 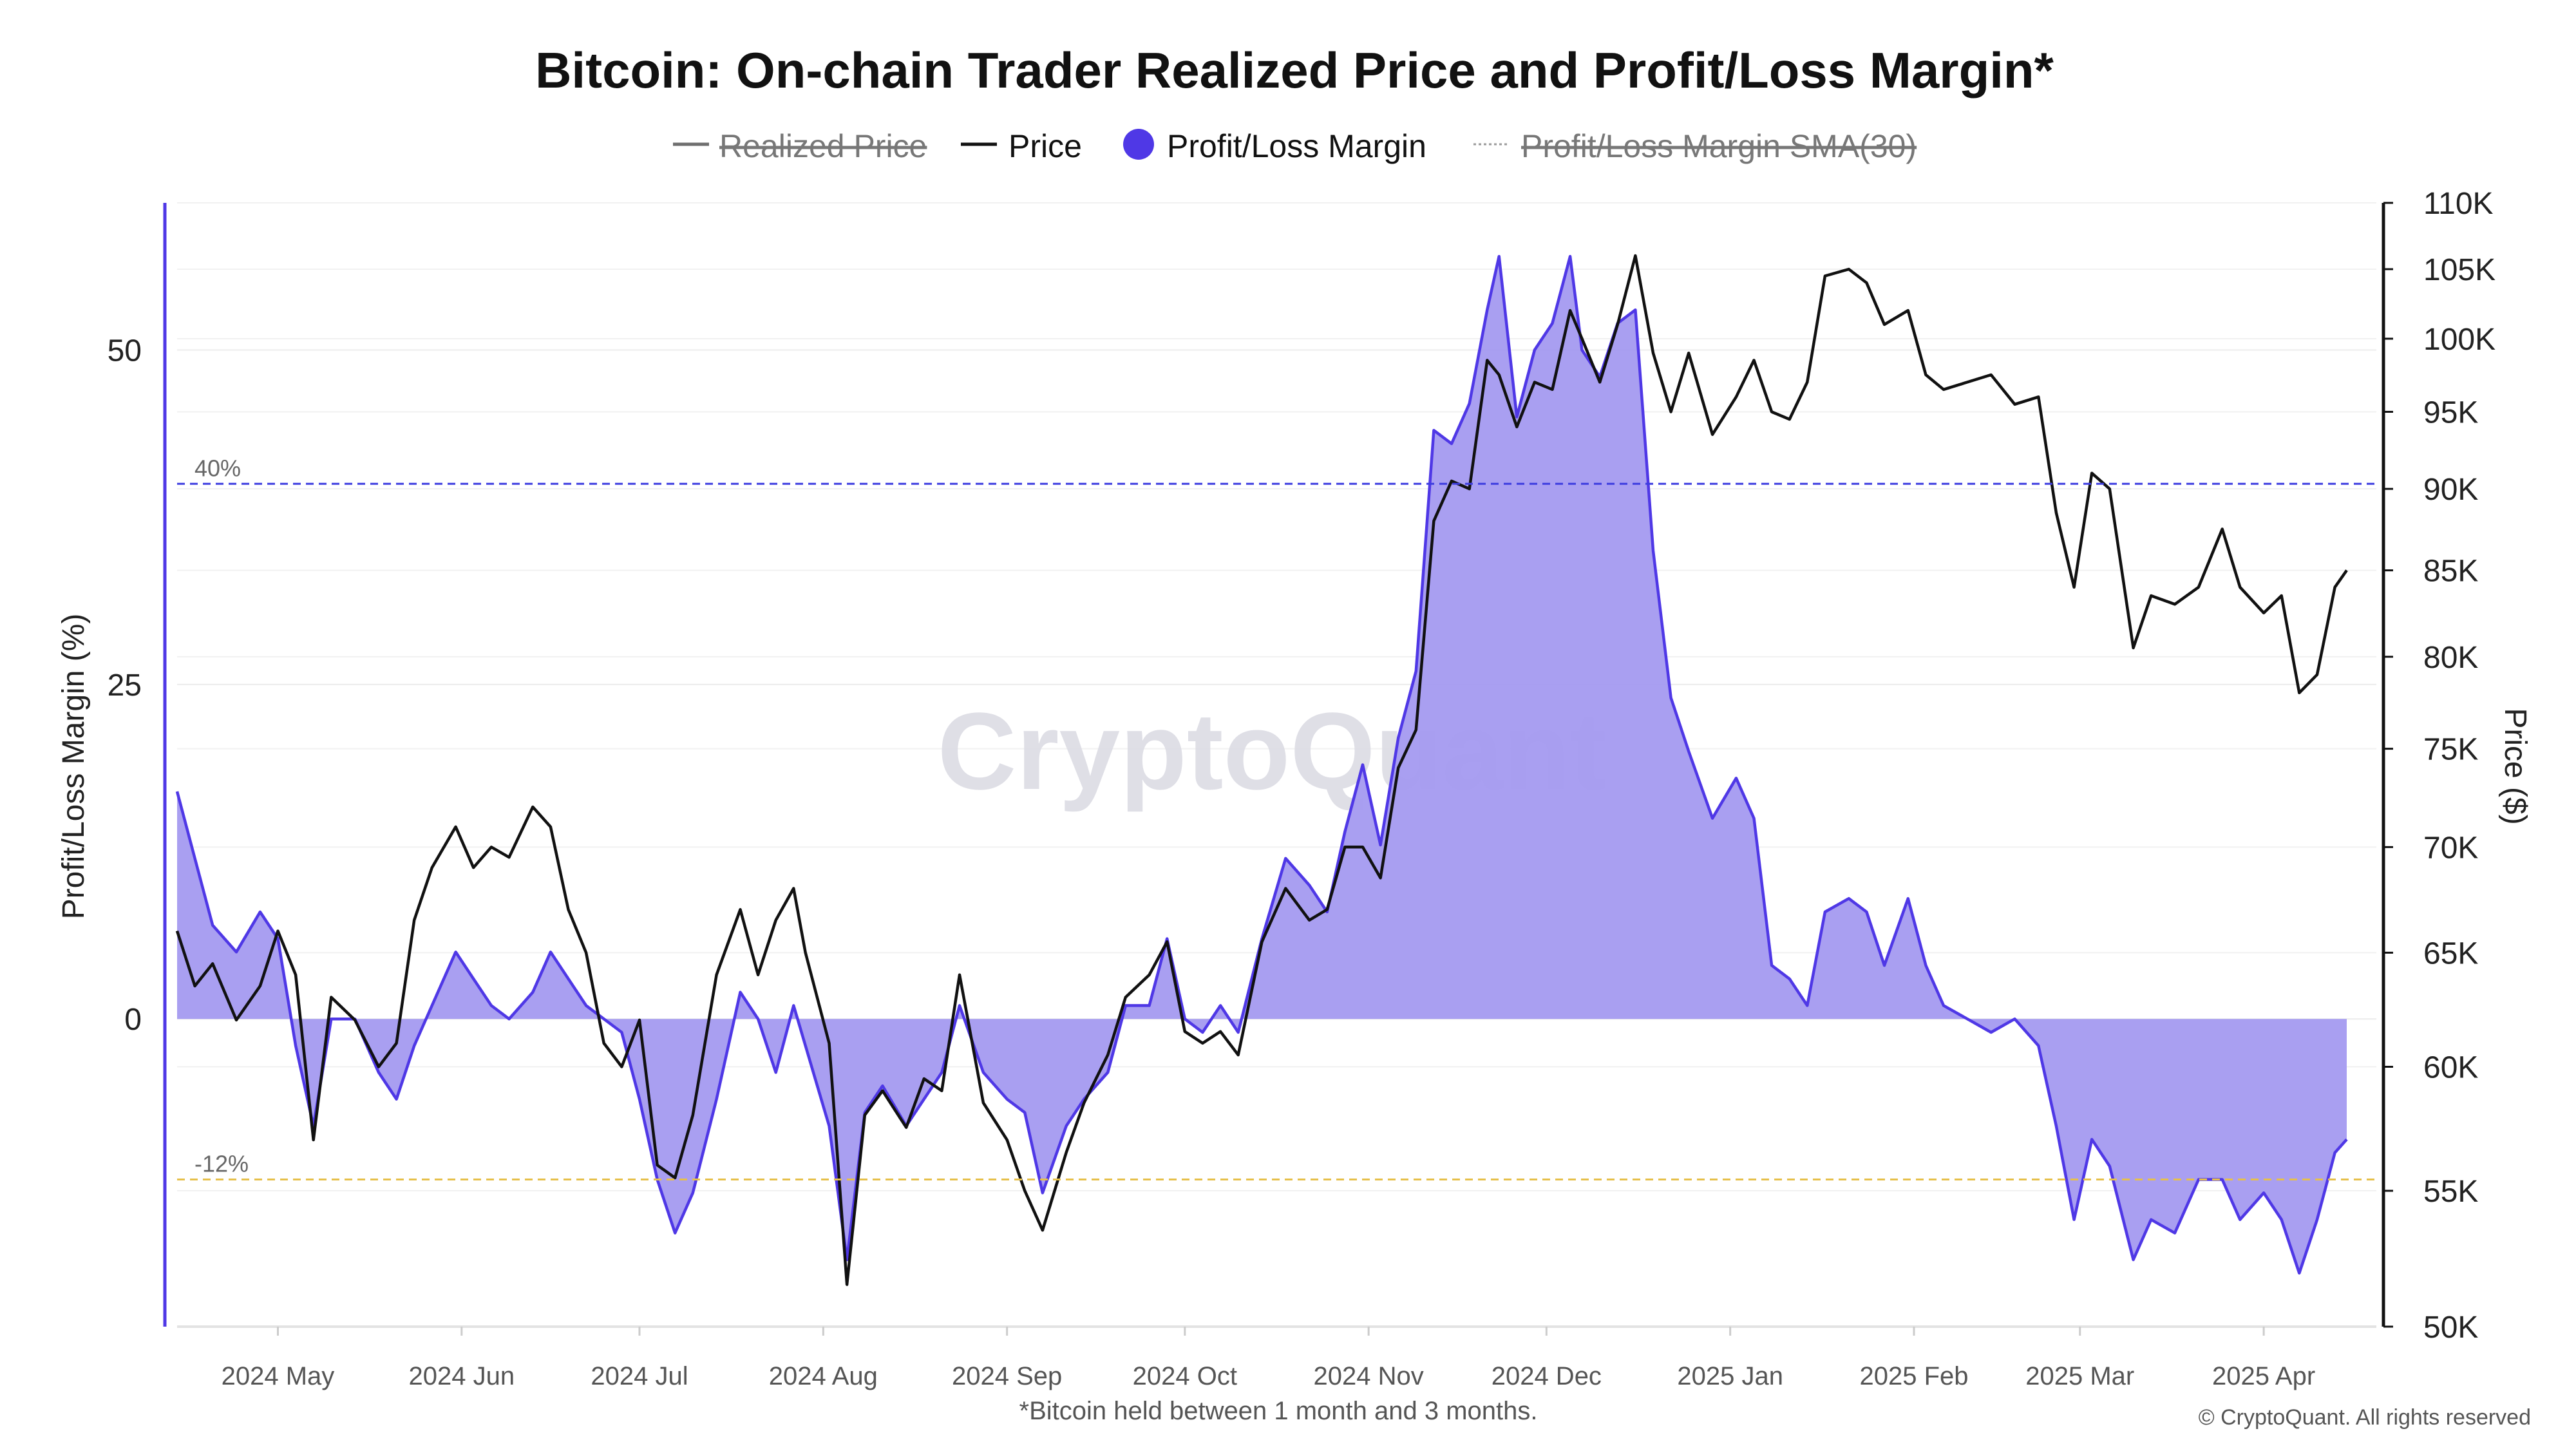 I want to click on x-tick-label-1: 2024 Jun, so click(x=462, y=1376).